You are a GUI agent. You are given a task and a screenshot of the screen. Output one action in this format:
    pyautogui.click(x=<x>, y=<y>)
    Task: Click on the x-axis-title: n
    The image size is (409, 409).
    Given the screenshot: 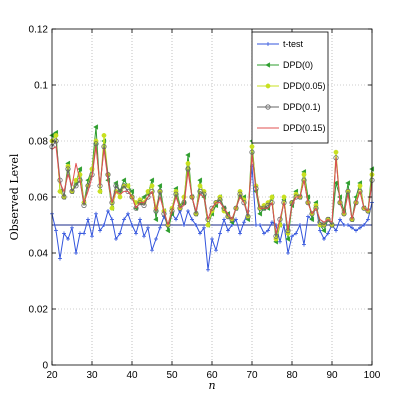 What is the action you would take?
    pyautogui.click(x=211, y=385)
    